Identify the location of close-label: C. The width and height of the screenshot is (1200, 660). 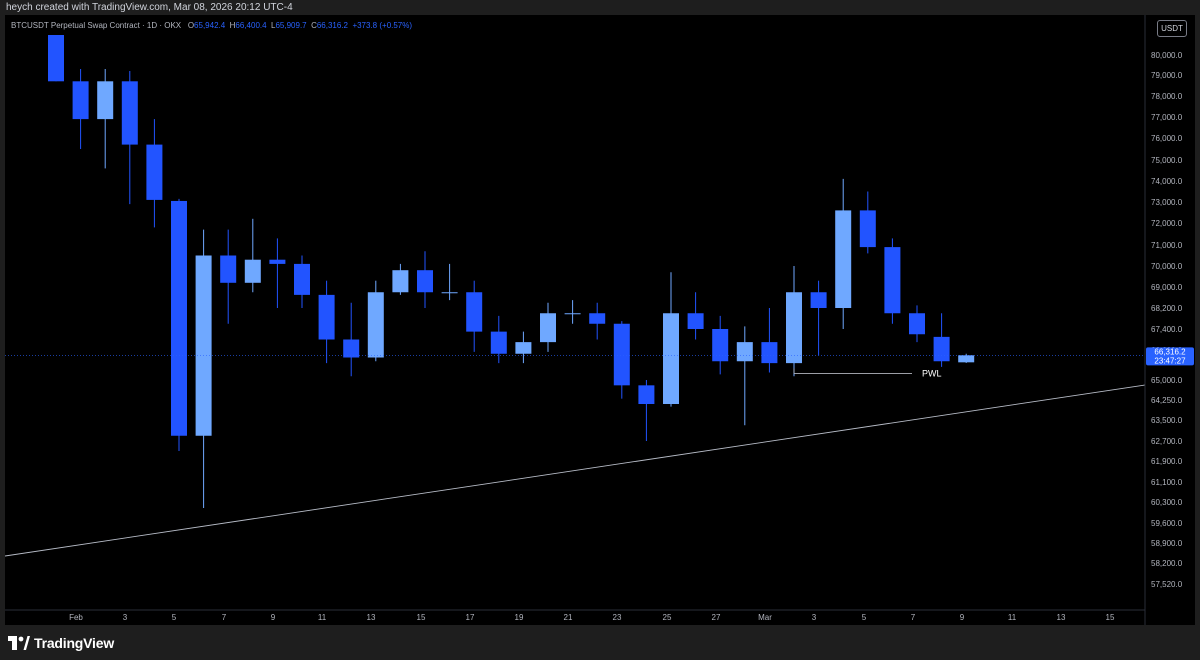
(314, 25).